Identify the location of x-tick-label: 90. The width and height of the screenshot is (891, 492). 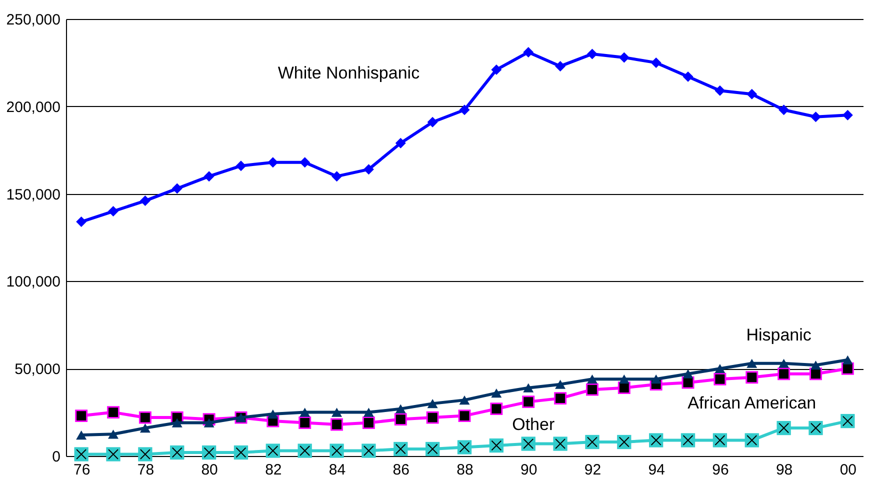
(529, 470).